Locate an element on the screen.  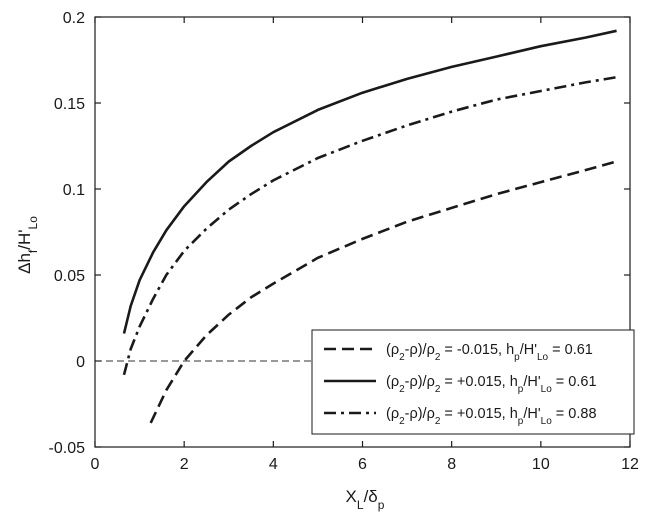
legend-label-2: (ρ2-ρ)/ρ2 = +0.015, hp/H'Lo = 0.61 is located at coordinates (491, 384).